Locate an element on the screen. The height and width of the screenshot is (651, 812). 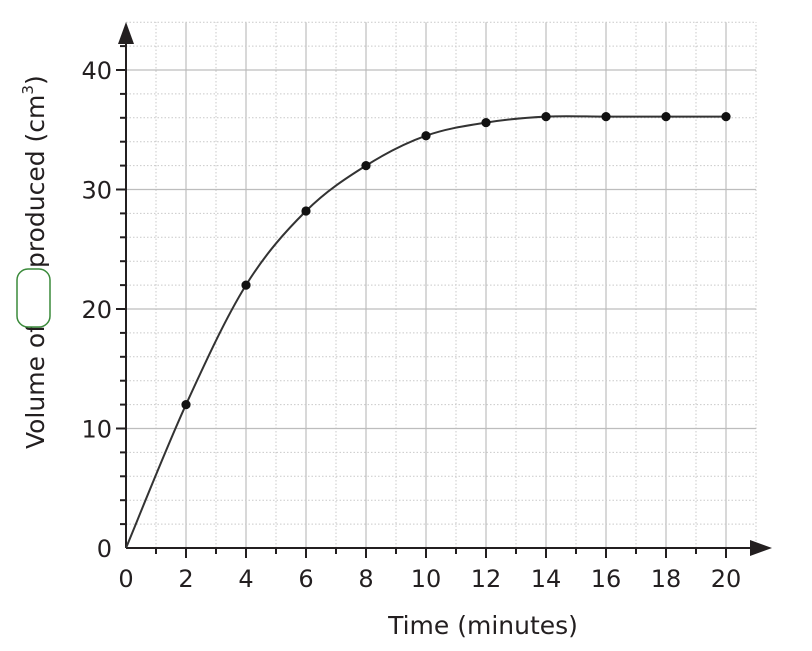
y-axis-arrowhead is located at coordinates (126, 33).